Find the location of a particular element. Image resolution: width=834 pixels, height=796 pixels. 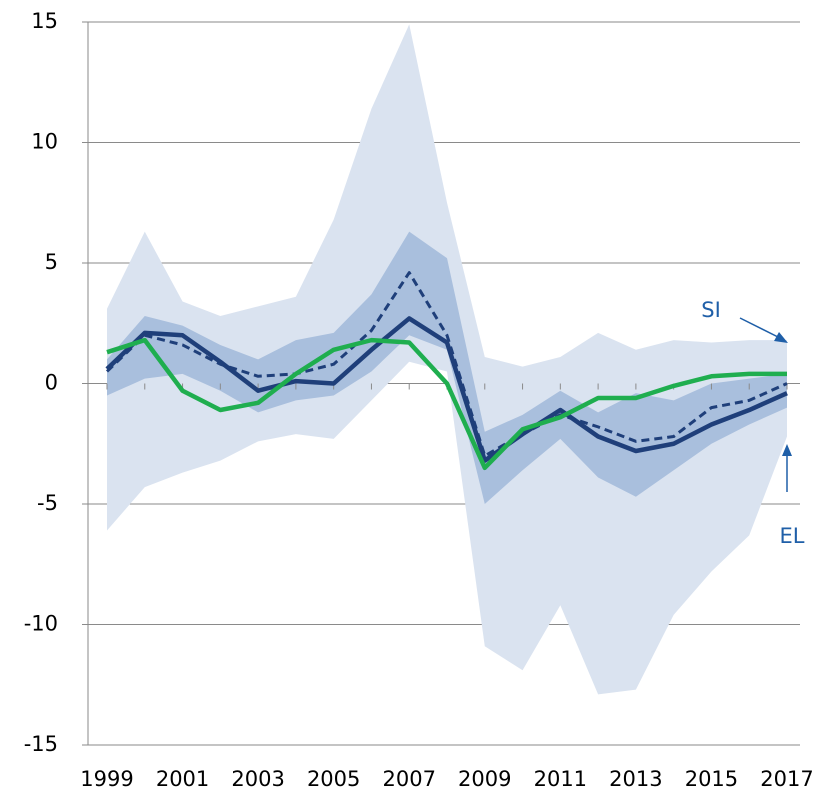

y-tick-label: -10 is located at coordinates (41, 624).